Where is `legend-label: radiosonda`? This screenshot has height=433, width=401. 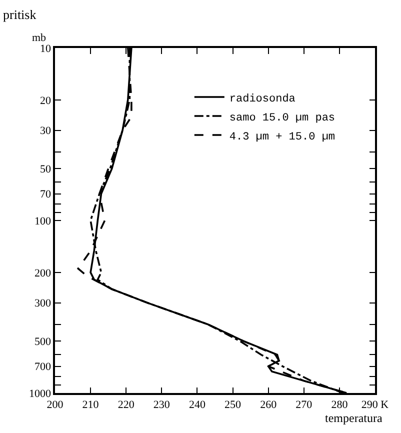 legend-label: radiosonda is located at coordinates (262, 99).